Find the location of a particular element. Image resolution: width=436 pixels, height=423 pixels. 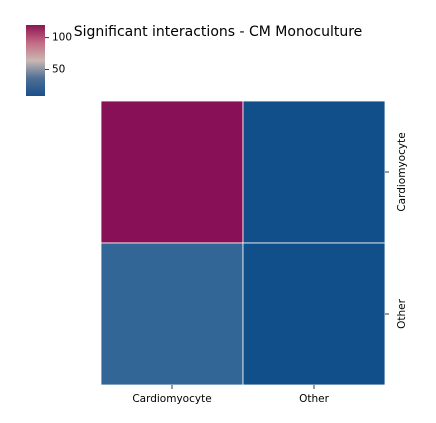

column-labels: Cardiomyocyte Other is located at coordinates (231, 395).